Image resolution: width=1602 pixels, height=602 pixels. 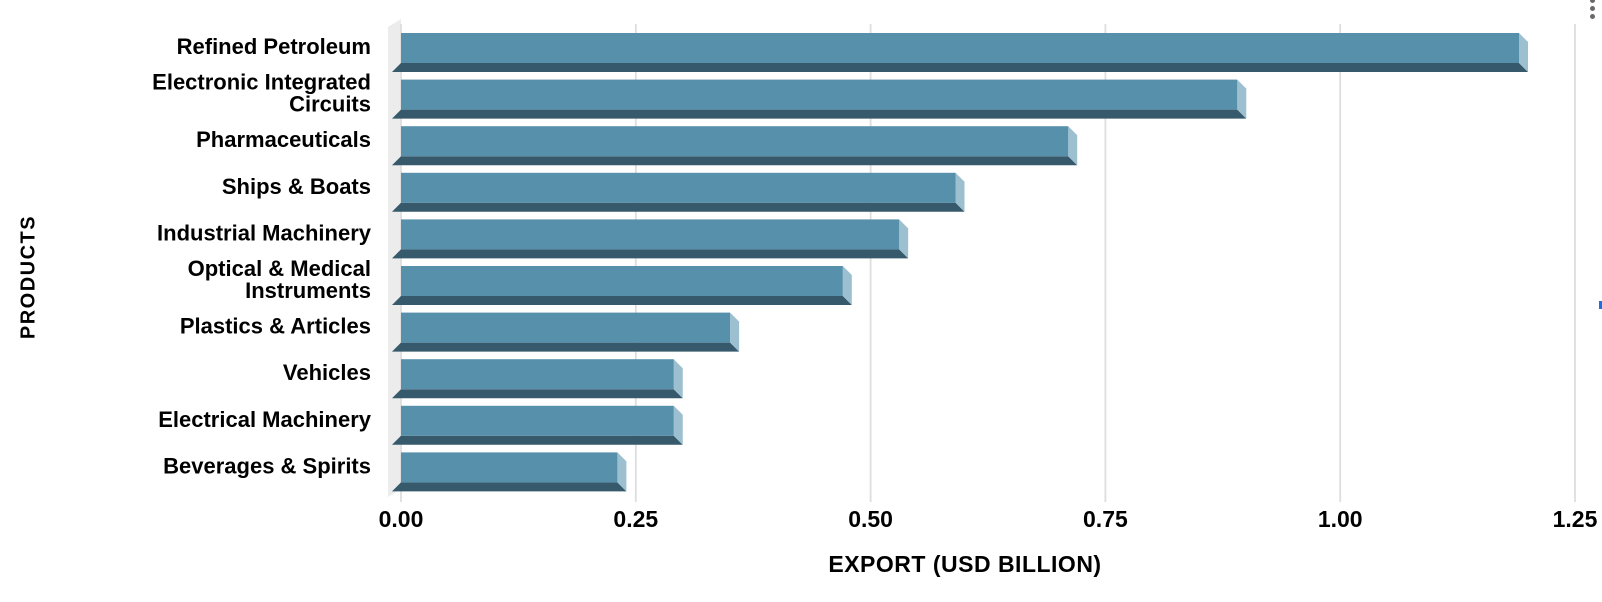 What do you see at coordinates (635, 519) in the screenshot?
I see `x-tick-label: 0.25` at bounding box center [635, 519].